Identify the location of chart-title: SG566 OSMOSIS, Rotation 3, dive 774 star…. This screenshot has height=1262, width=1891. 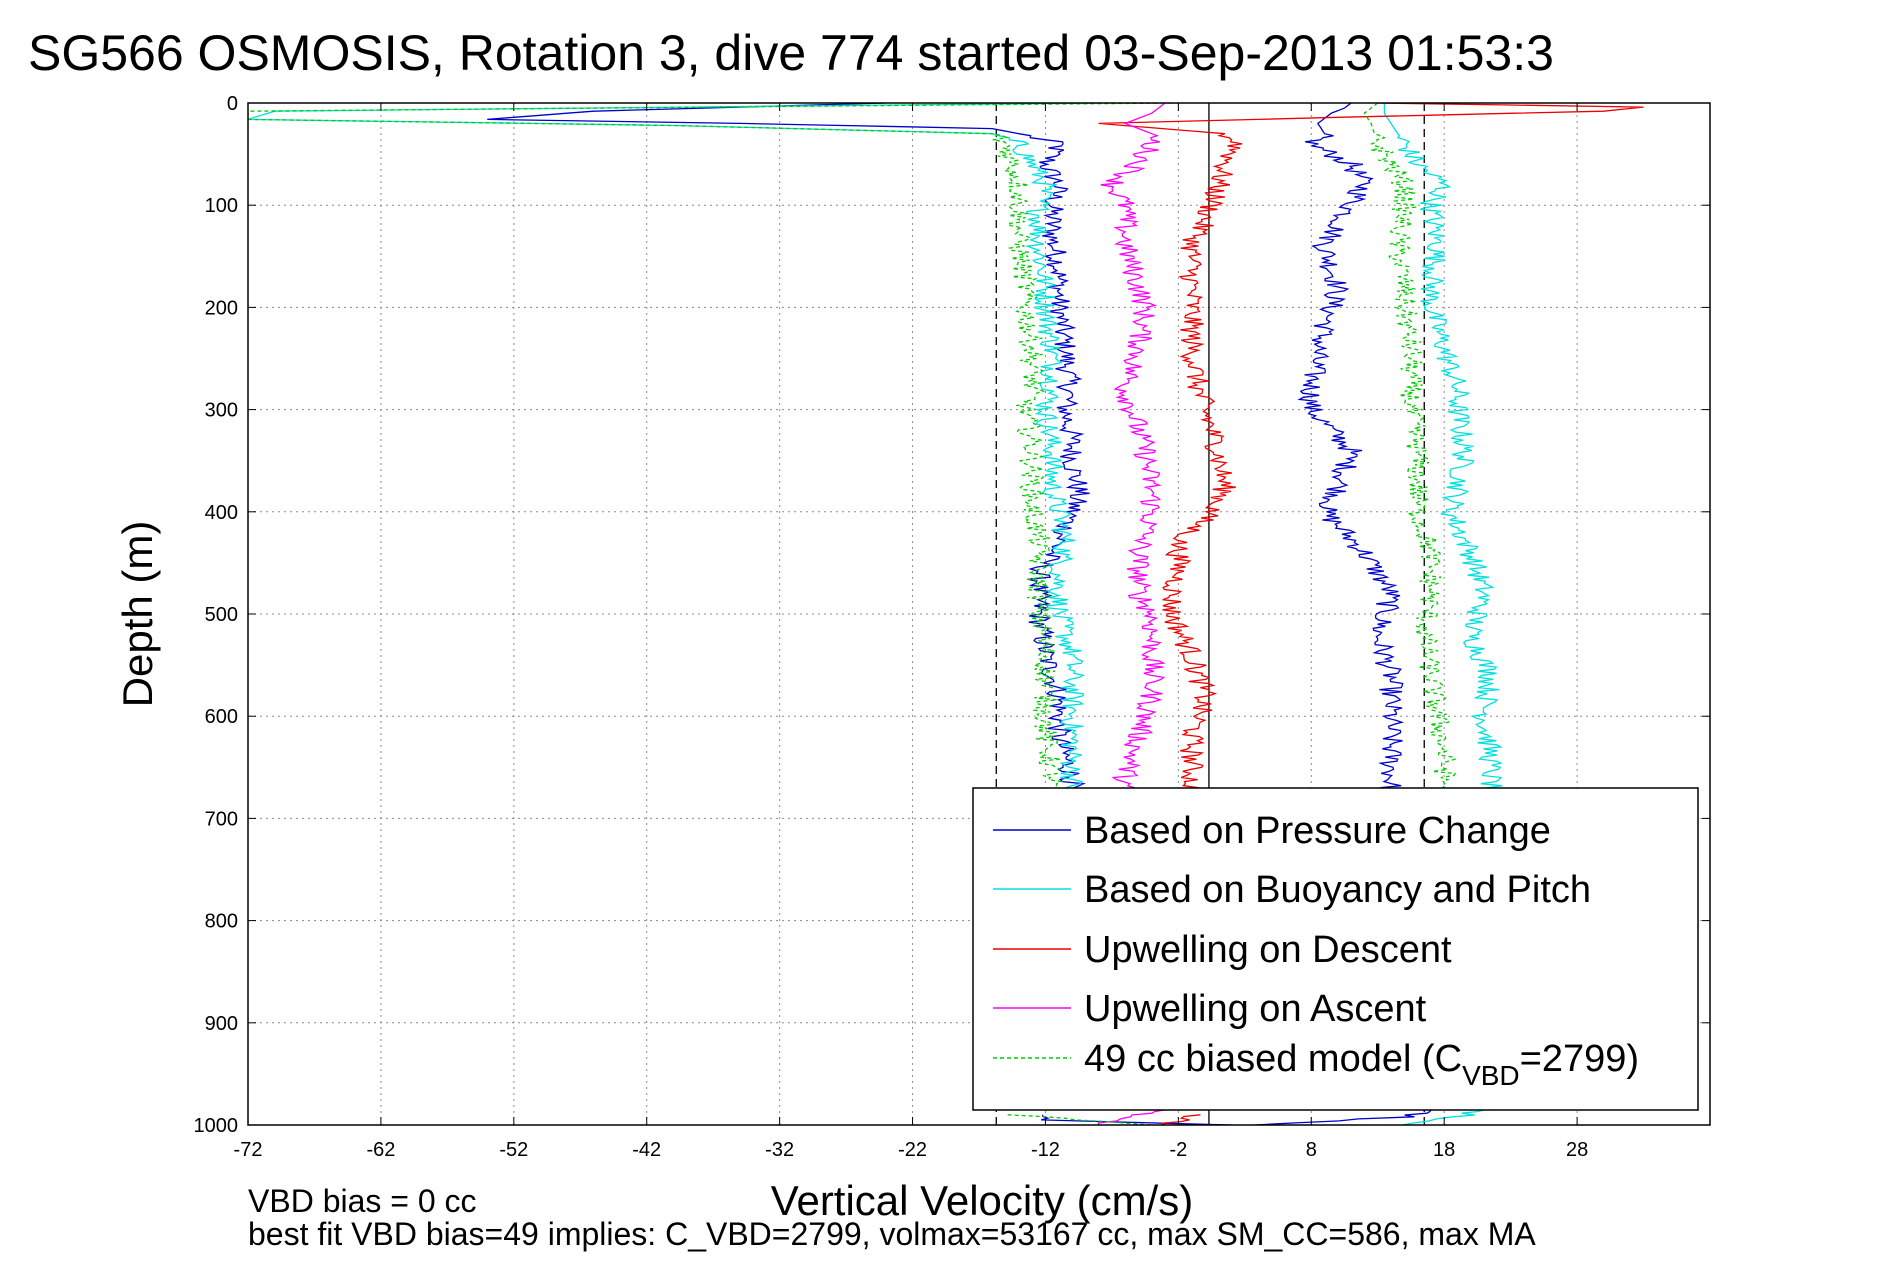
(791, 53).